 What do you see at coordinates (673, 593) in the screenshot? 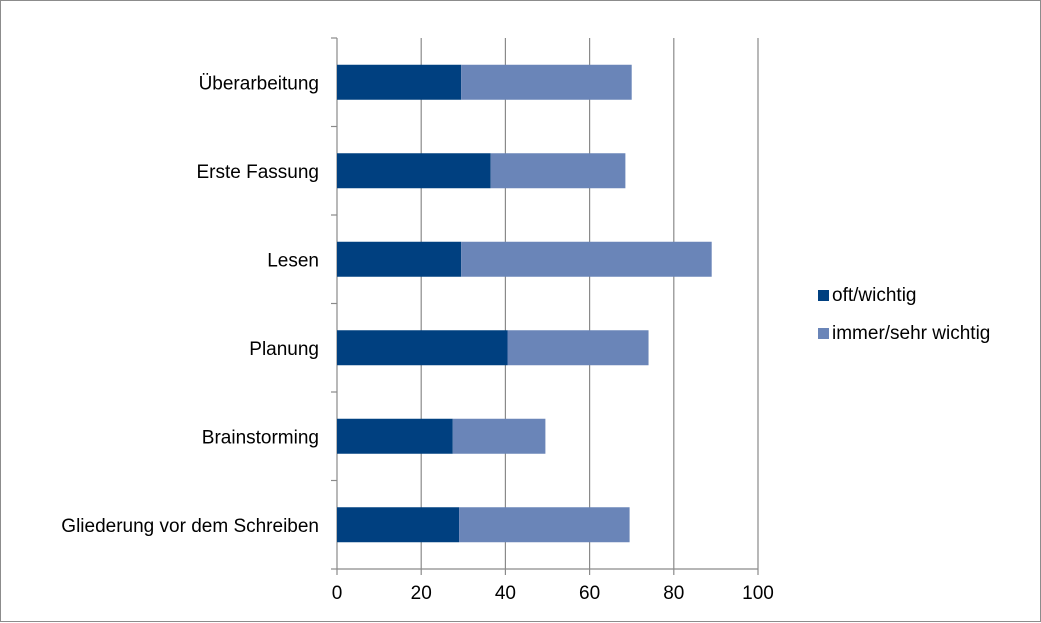
I see `x-tick-label: 80` at bounding box center [673, 593].